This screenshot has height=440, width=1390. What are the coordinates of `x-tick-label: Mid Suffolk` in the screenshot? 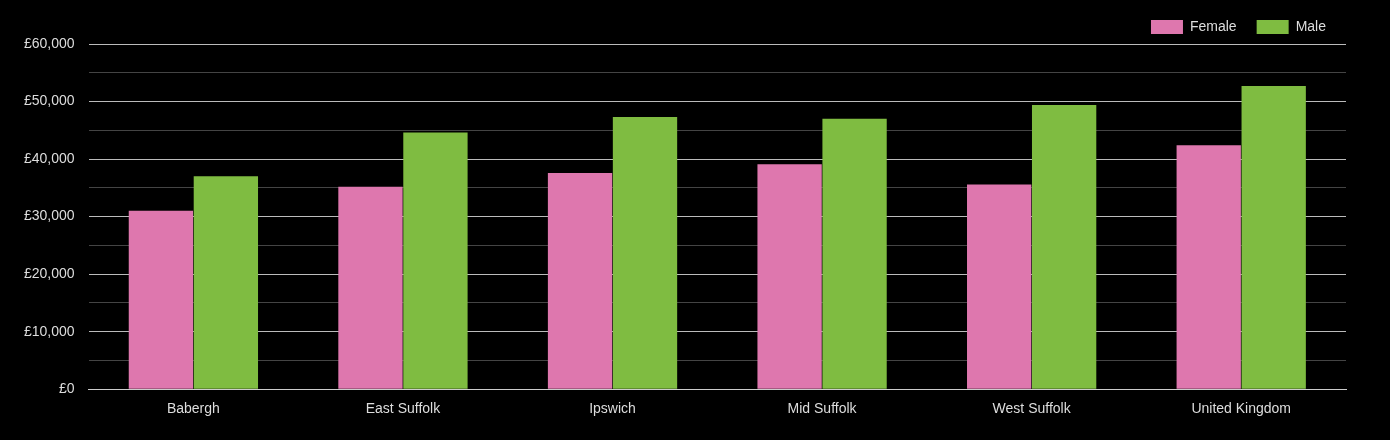 It's located at (822, 408).